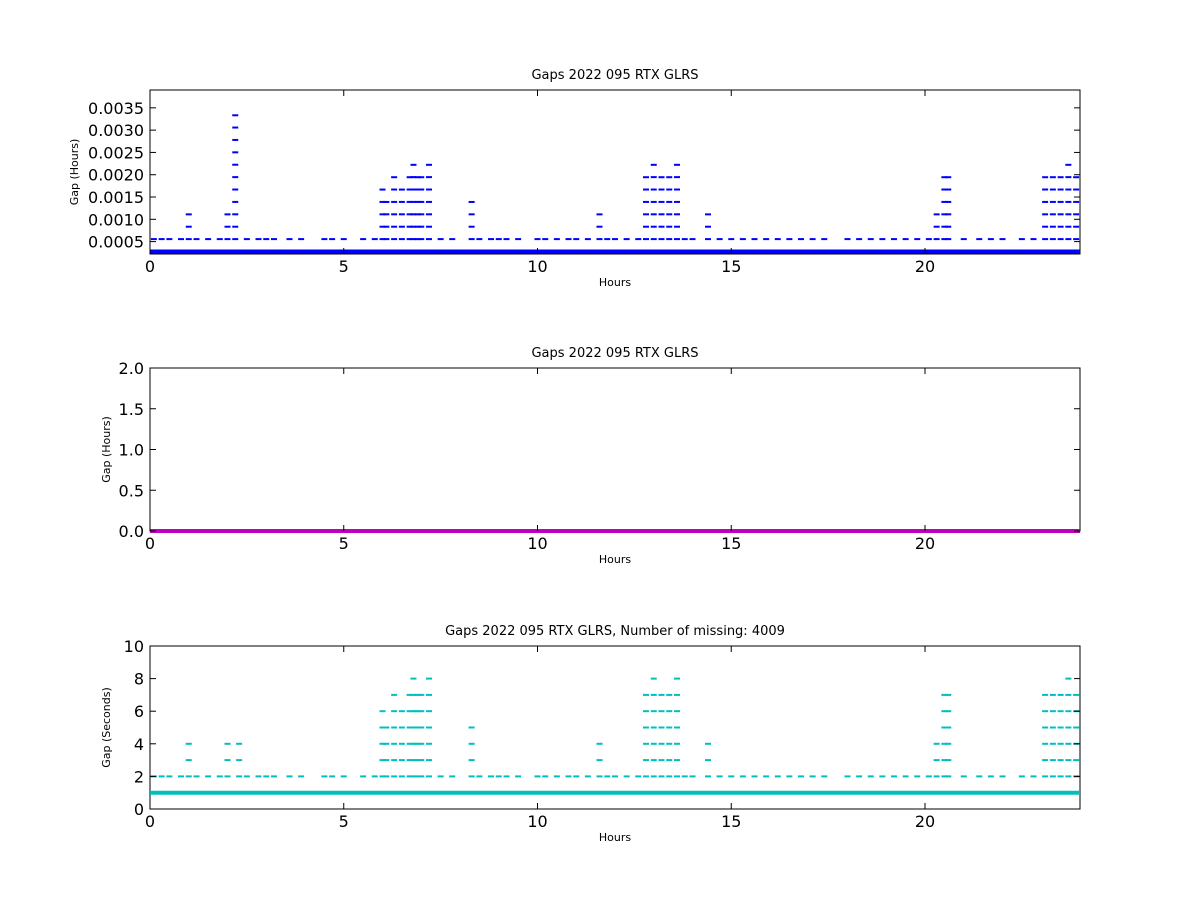 The image size is (1200, 900). What do you see at coordinates (731, 266) in the screenshot?
I see `x-tick-label: 15` at bounding box center [731, 266].